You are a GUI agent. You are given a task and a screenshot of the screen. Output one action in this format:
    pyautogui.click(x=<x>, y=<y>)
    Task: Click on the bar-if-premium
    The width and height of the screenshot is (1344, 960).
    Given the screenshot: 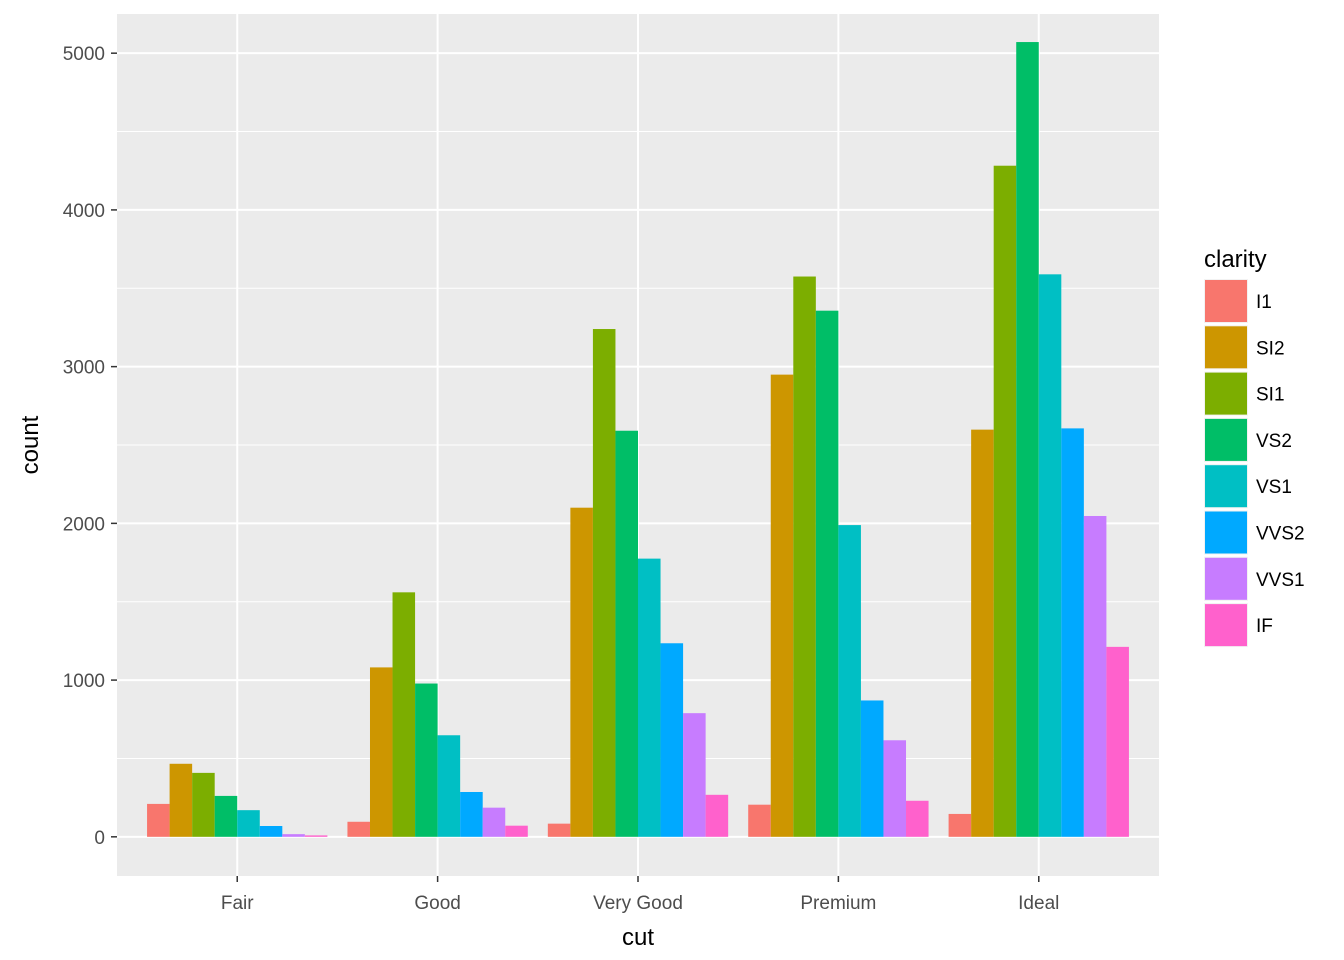 What is the action you would take?
    pyautogui.click(x=917, y=818)
    